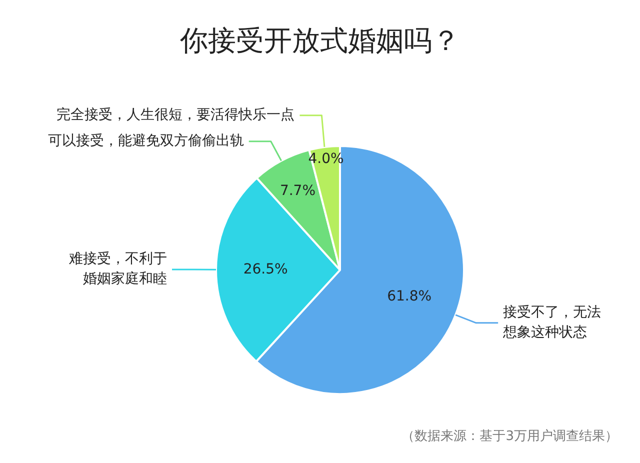 Image resolution: width=640 pixels, height=463 pixels. I want to click on data-label: 26.5%, so click(265, 269).